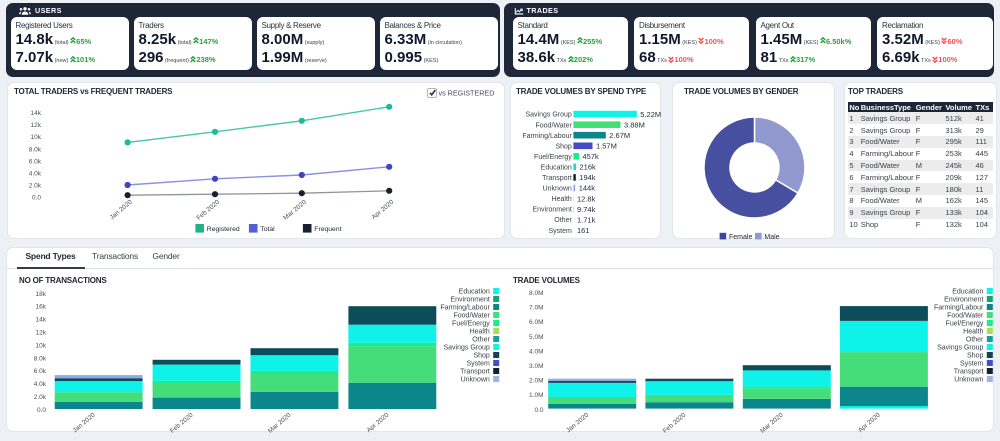 The image size is (1000, 441). Describe the element at coordinates (536, 366) in the screenshot. I see `svg-text: 3.0M` at that location.